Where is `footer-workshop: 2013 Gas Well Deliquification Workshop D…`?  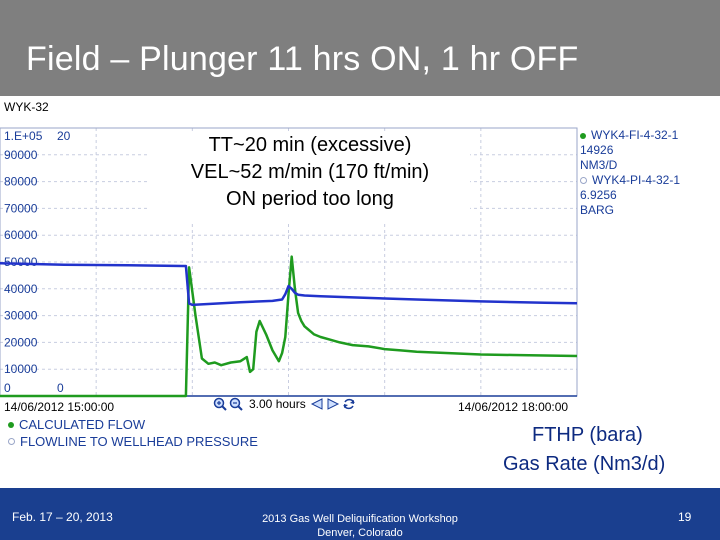
footer-workshop: 2013 Gas Well Deliquification Workshop D… is located at coordinates (360, 526).